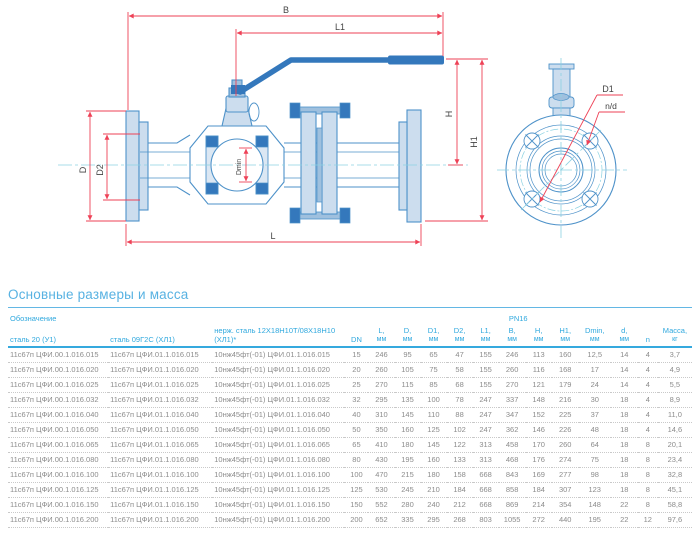 This screenshot has width=700, height=553. What do you see at coordinates (565, 400) in the screenshot?
I see `value-cell: 216` at bounding box center [565, 400].